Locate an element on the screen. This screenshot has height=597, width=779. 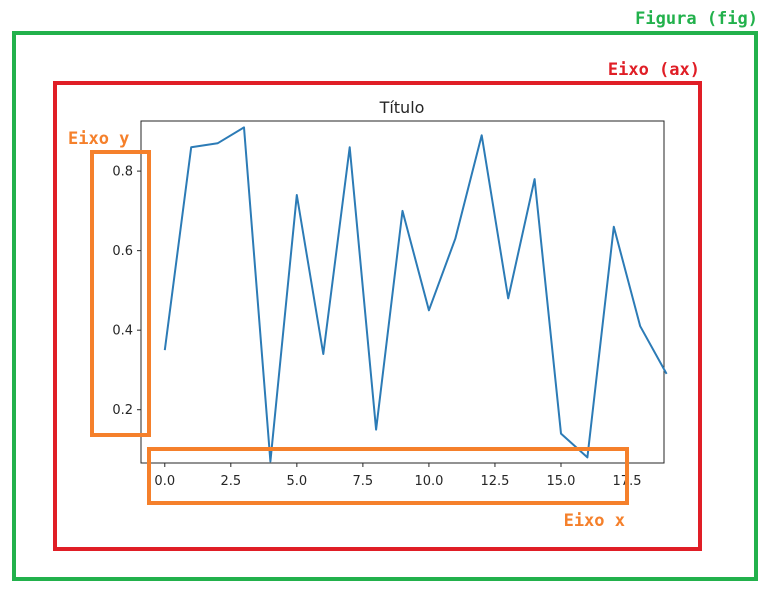
figure-label: Figura (fig) is located at coordinates (696, 19).